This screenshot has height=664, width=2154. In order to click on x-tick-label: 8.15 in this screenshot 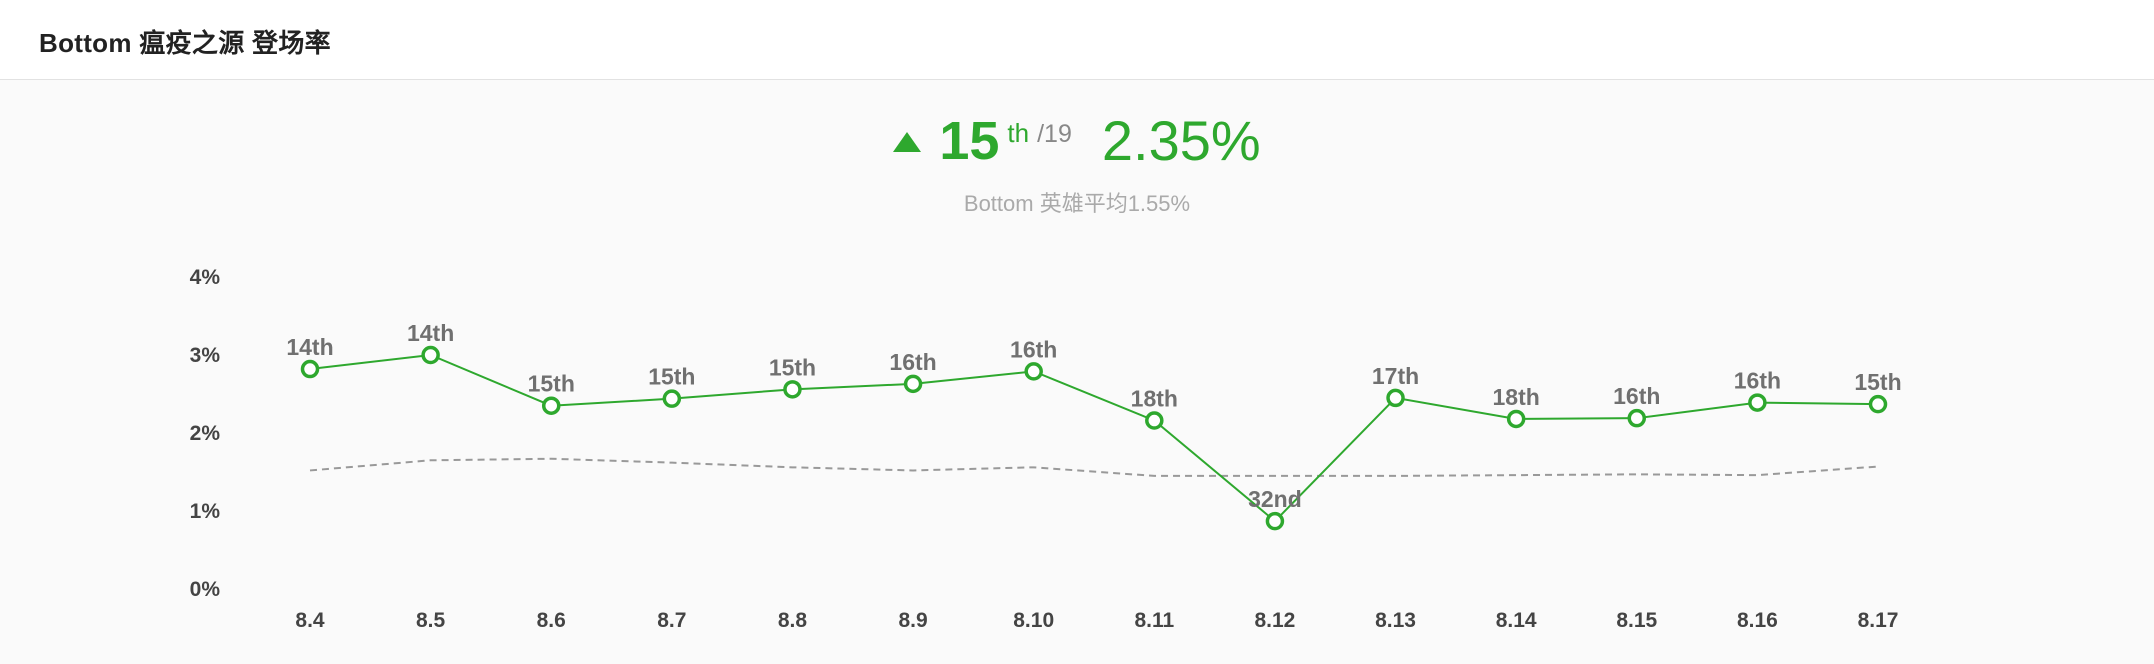, I will do `click(1636, 620)`.